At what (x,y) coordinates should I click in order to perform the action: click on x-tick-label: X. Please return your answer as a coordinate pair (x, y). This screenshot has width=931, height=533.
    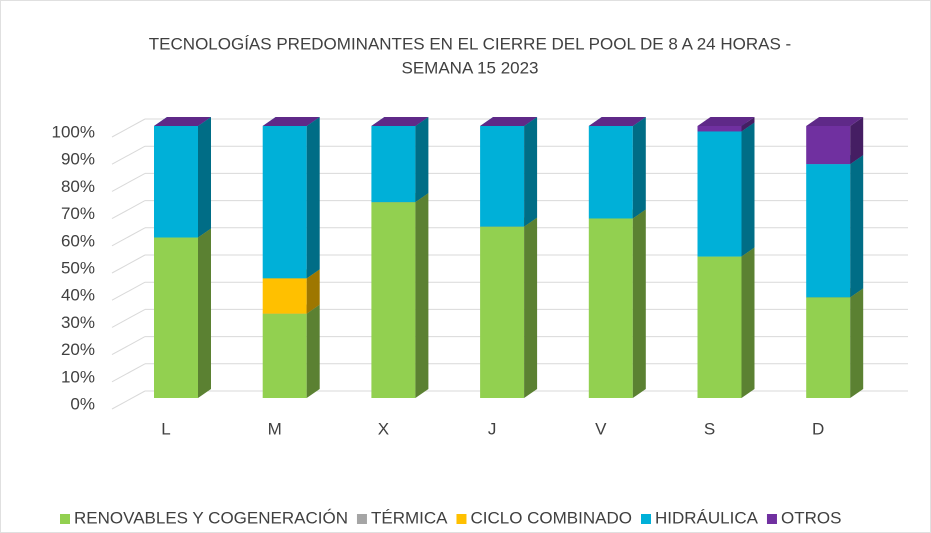
    Looking at the image, I should click on (383, 428).